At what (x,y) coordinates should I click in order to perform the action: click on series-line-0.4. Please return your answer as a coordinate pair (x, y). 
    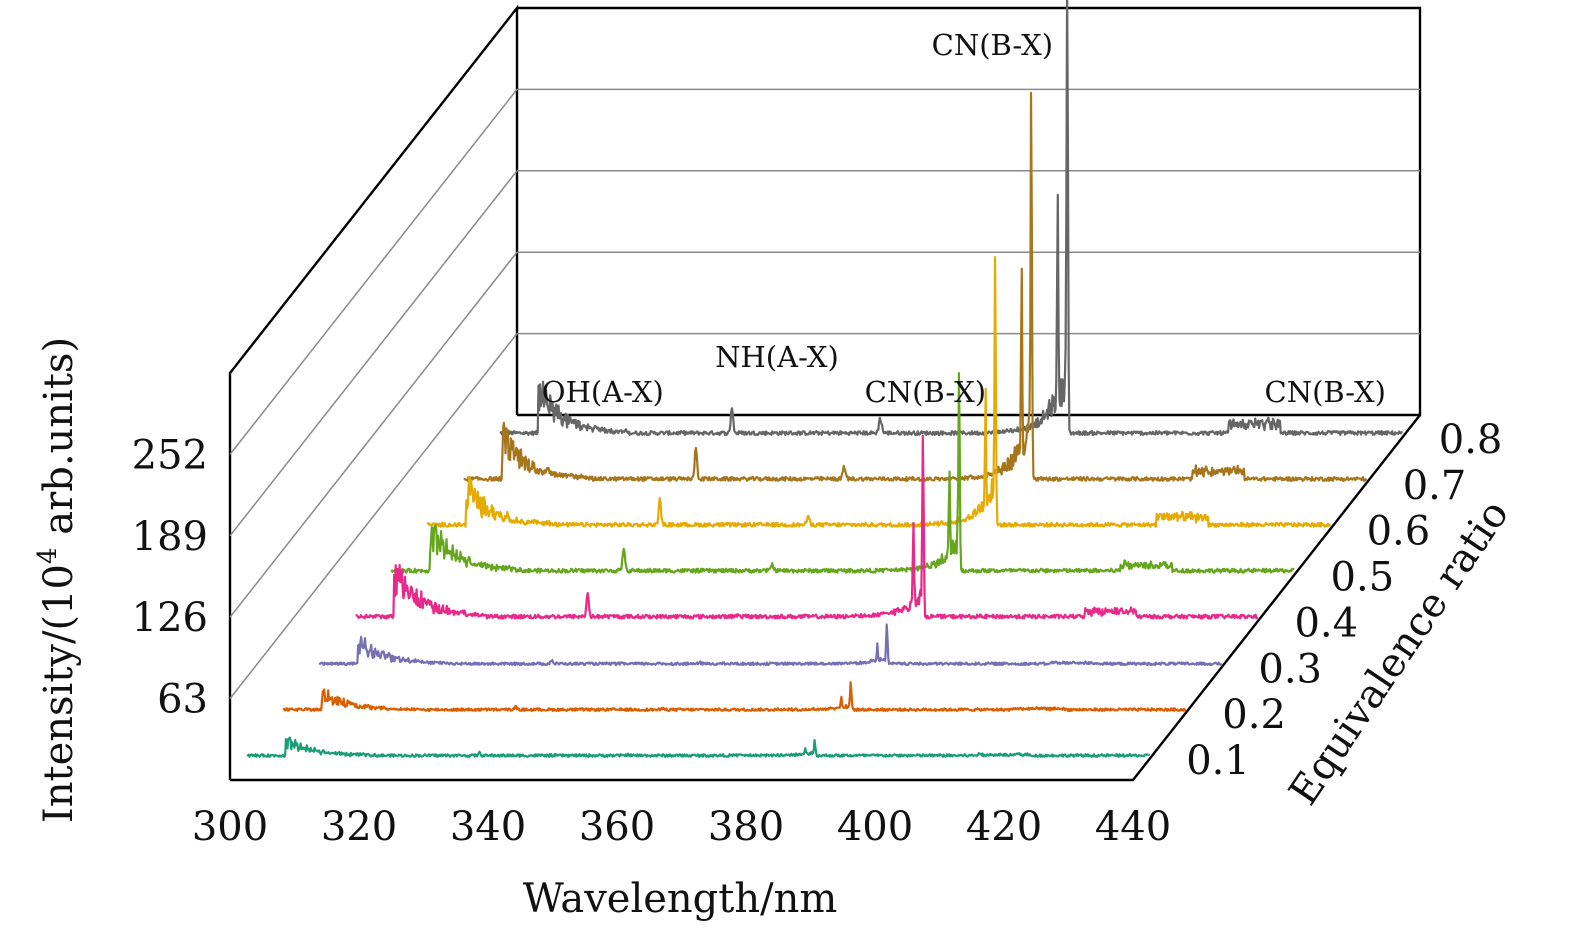
    Looking at the image, I should click on (807, 527).